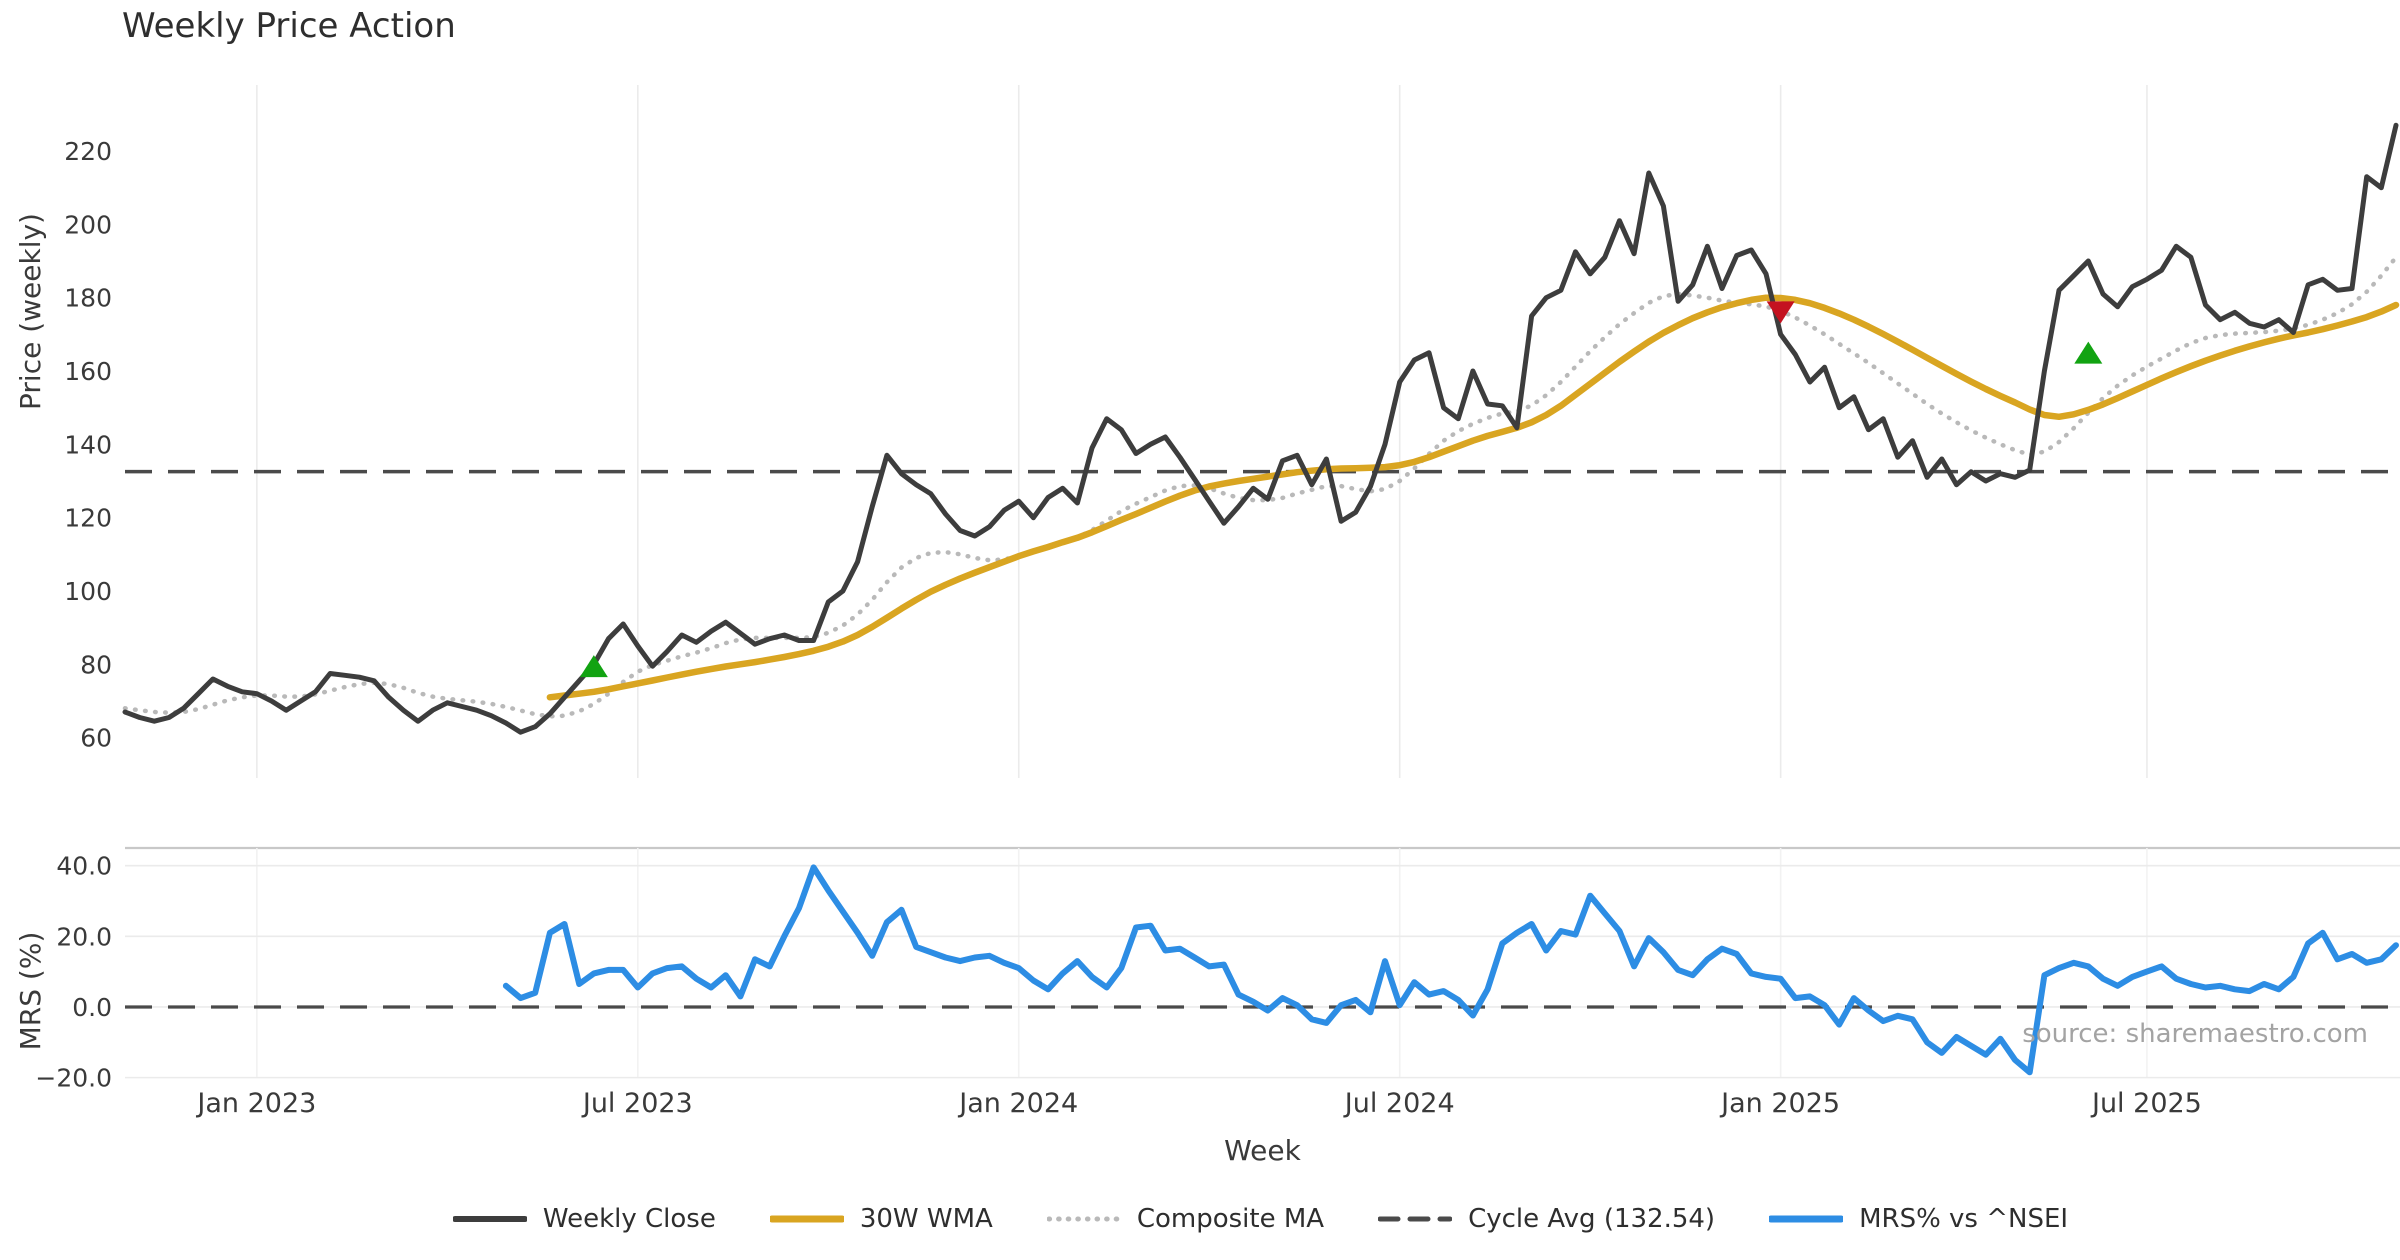 The image size is (2400, 1260). I want to click on legend-label: Weekly Close, so click(629, 1219).